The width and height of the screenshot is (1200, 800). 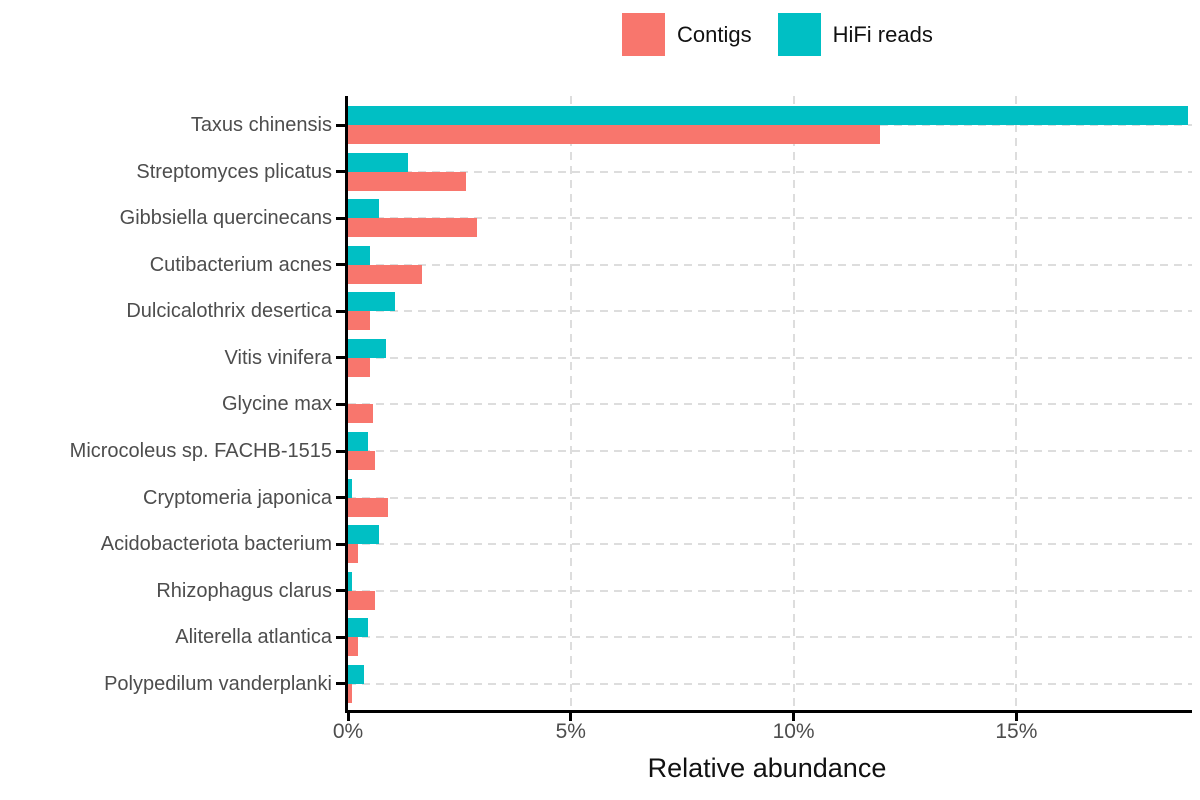 What do you see at coordinates (216, 544) in the screenshot?
I see `y-axis-label: Acidobacteriota bacterium` at bounding box center [216, 544].